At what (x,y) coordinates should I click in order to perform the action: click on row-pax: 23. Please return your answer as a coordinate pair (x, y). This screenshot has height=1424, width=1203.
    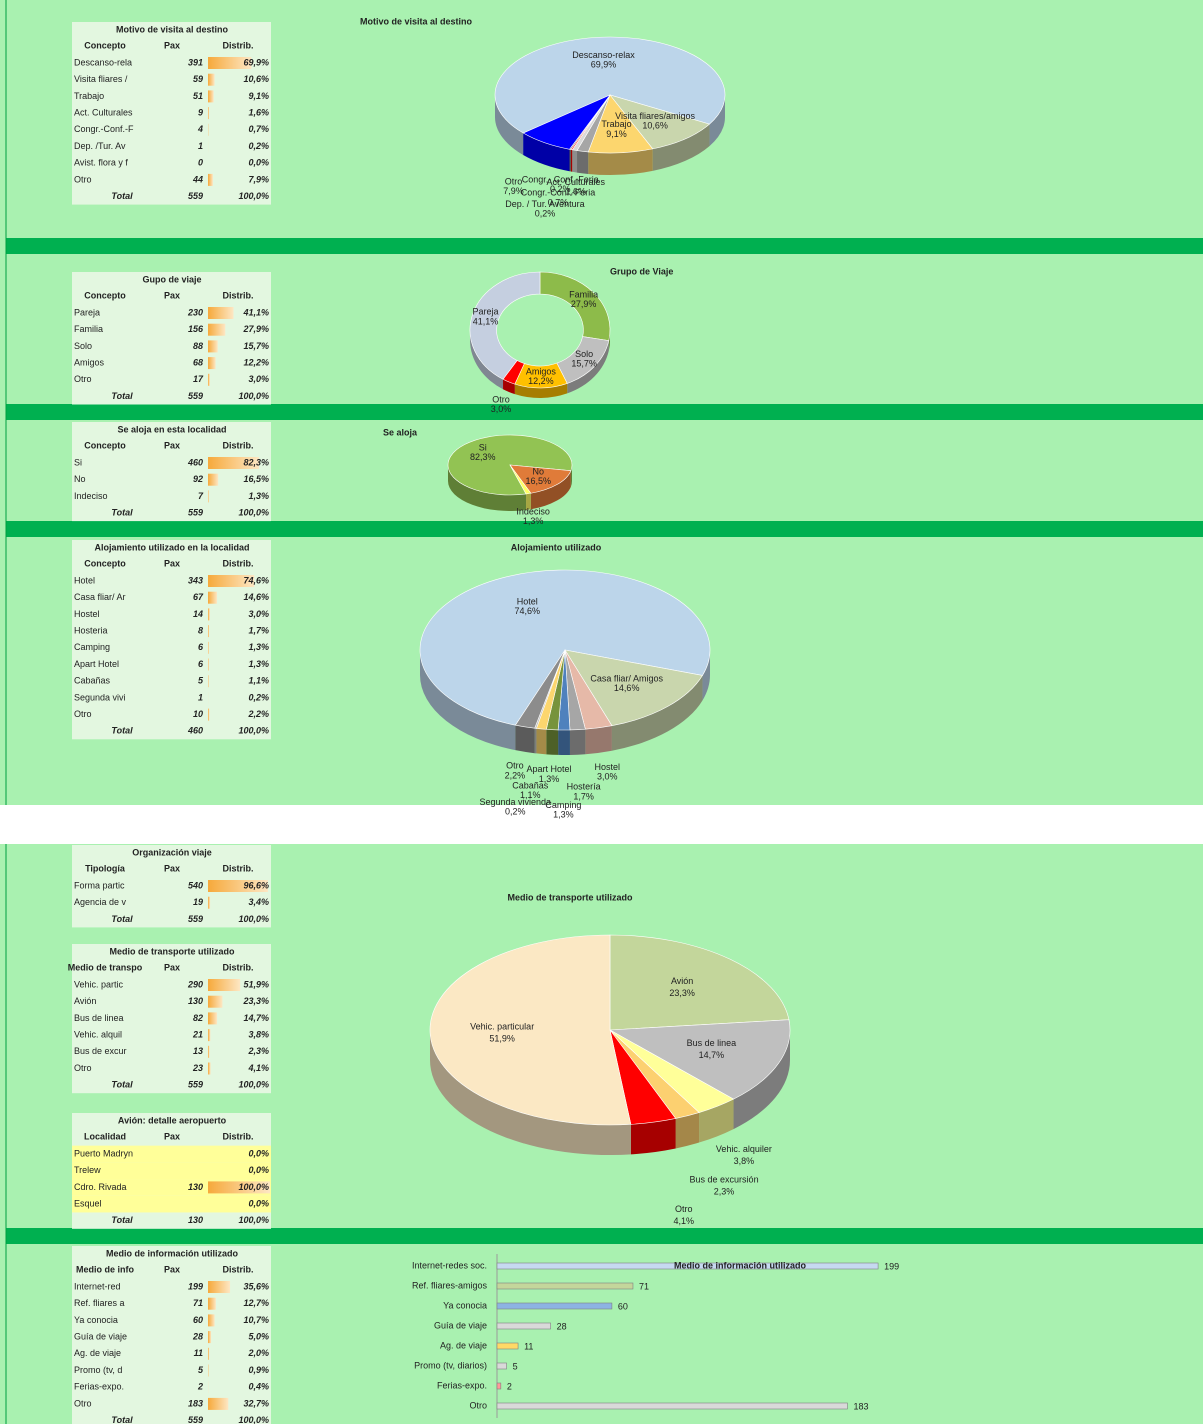
    Looking at the image, I should click on (197, 1068).